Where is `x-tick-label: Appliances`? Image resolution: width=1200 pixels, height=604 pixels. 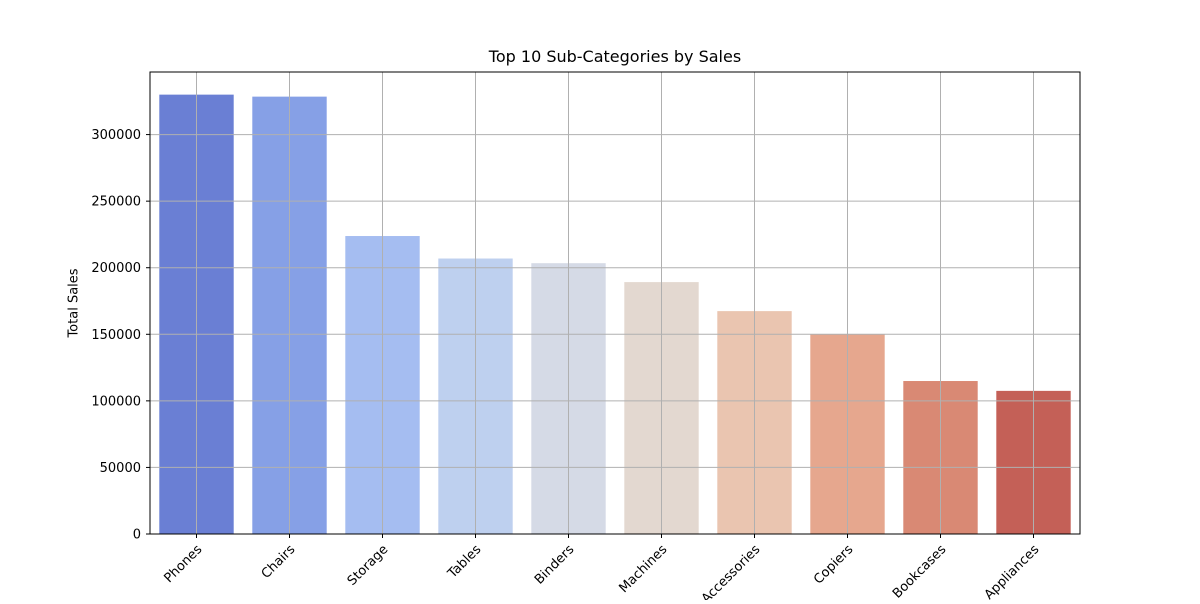
x-tick-label: Appliances is located at coordinates (1012, 571).